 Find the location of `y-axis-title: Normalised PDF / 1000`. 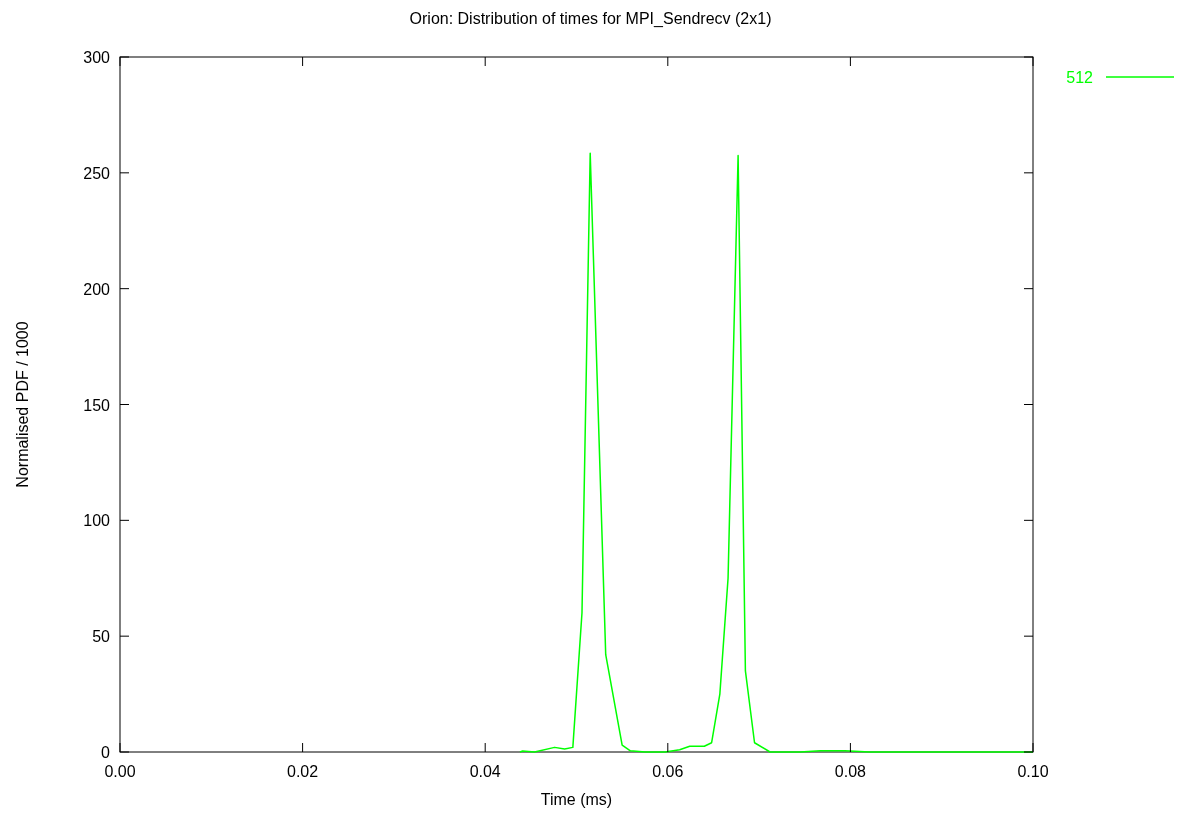

y-axis-title: Normalised PDF / 1000 is located at coordinates (22, 404).